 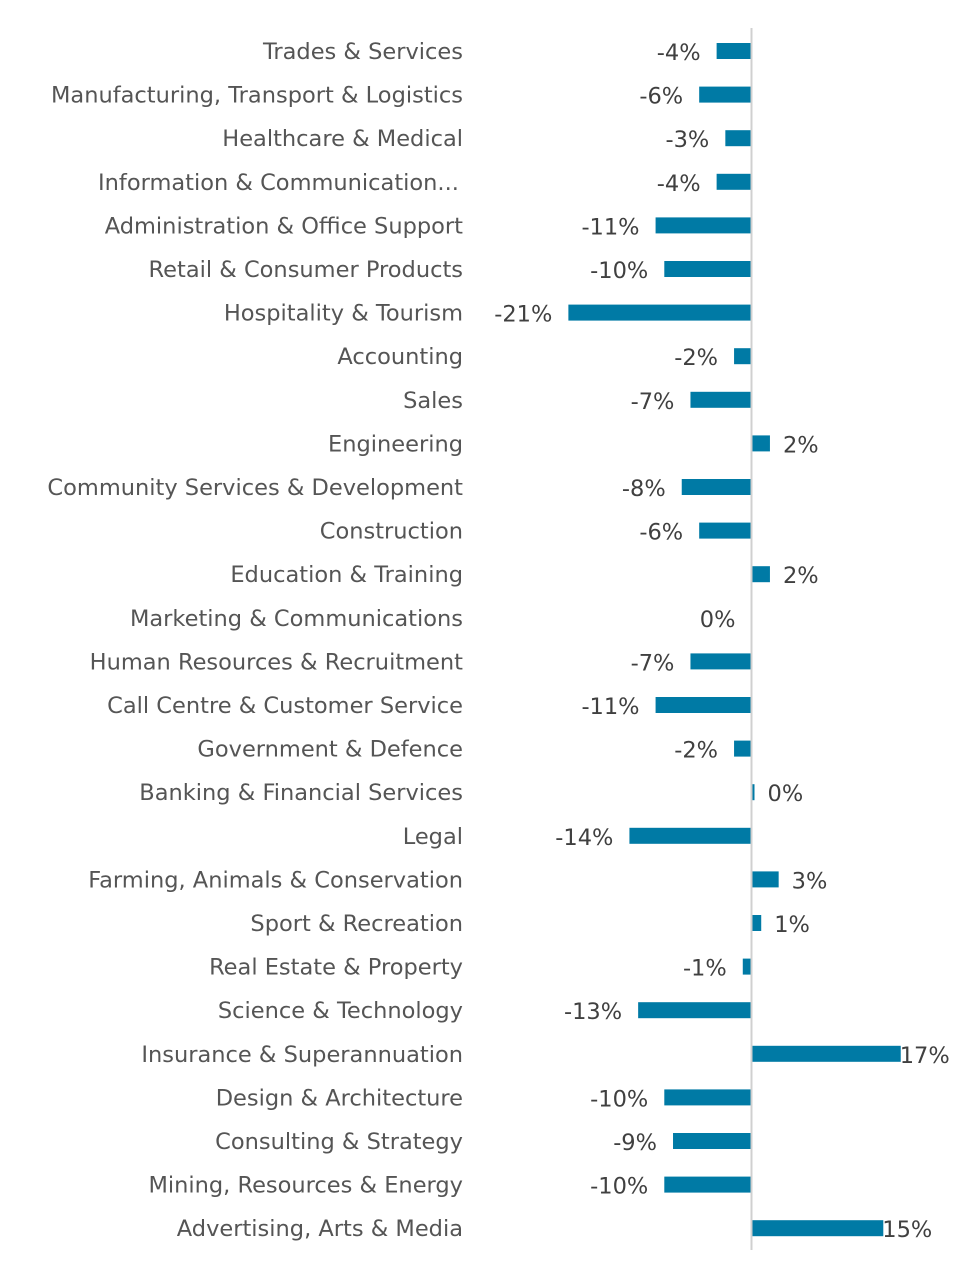 I want to click on value-label: -3%, so click(x=688, y=140).